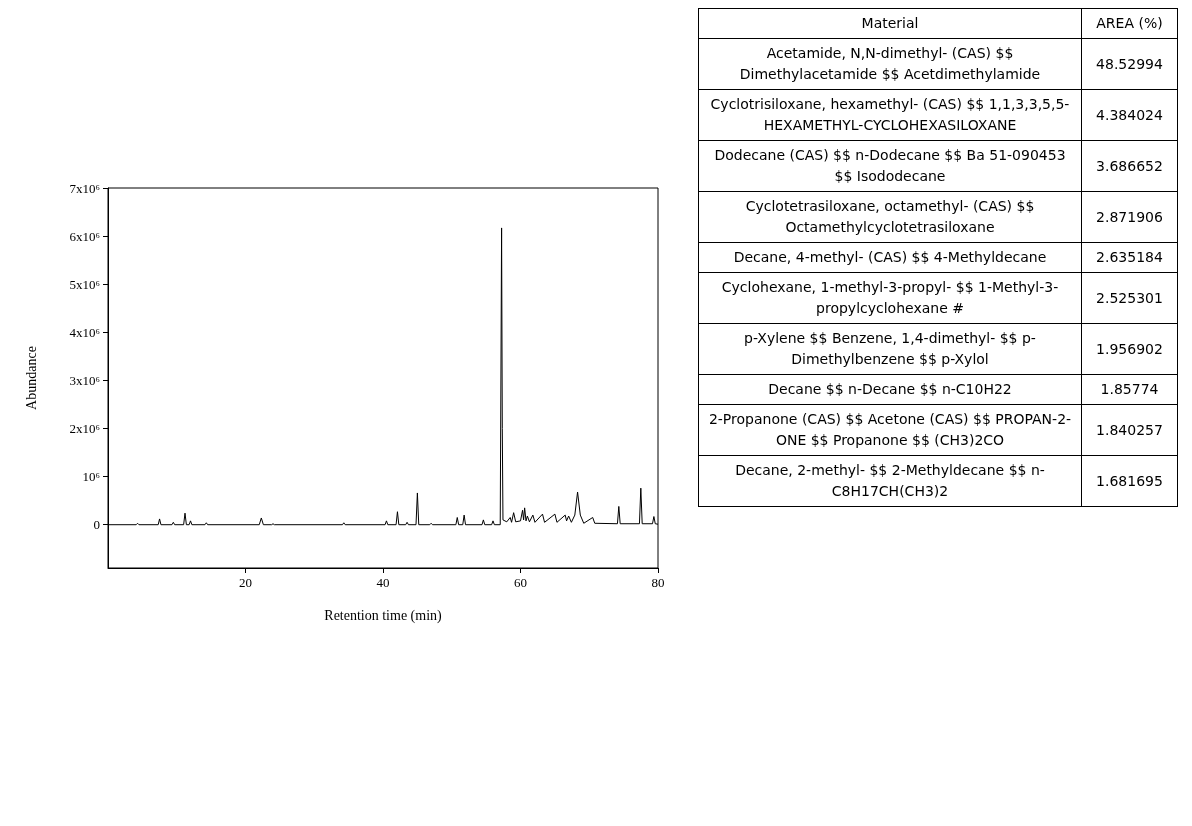 This screenshot has width=1192, height=826. What do you see at coordinates (890, 430) in the screenshot?
I see `category-label: 2-Propanone (CAS) $$ Acetone (CAS) $$ PROPAN-2-ONE $$ Propanone $$ (CH3)2CO` at bounding box center [890, 430].